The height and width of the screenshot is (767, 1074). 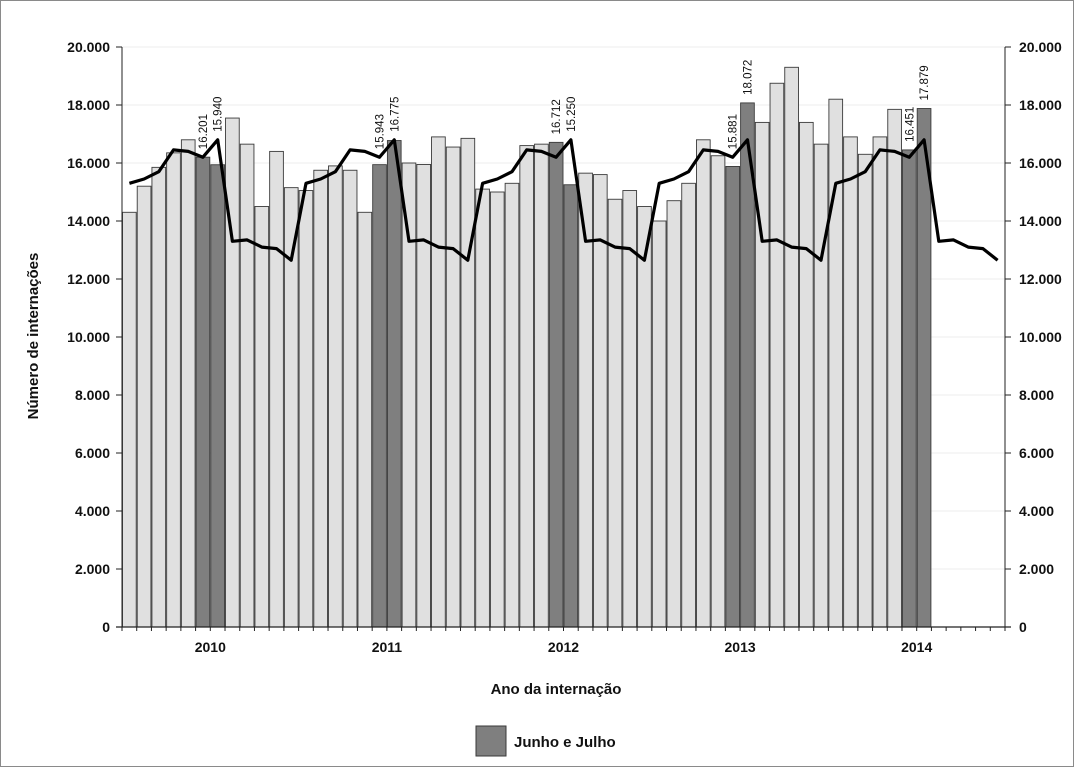 What do you see at coordinates (1040, 337) in the screenshot?
I see `y-tick-label-right: 10.000` at bounding box center [1040, 337].